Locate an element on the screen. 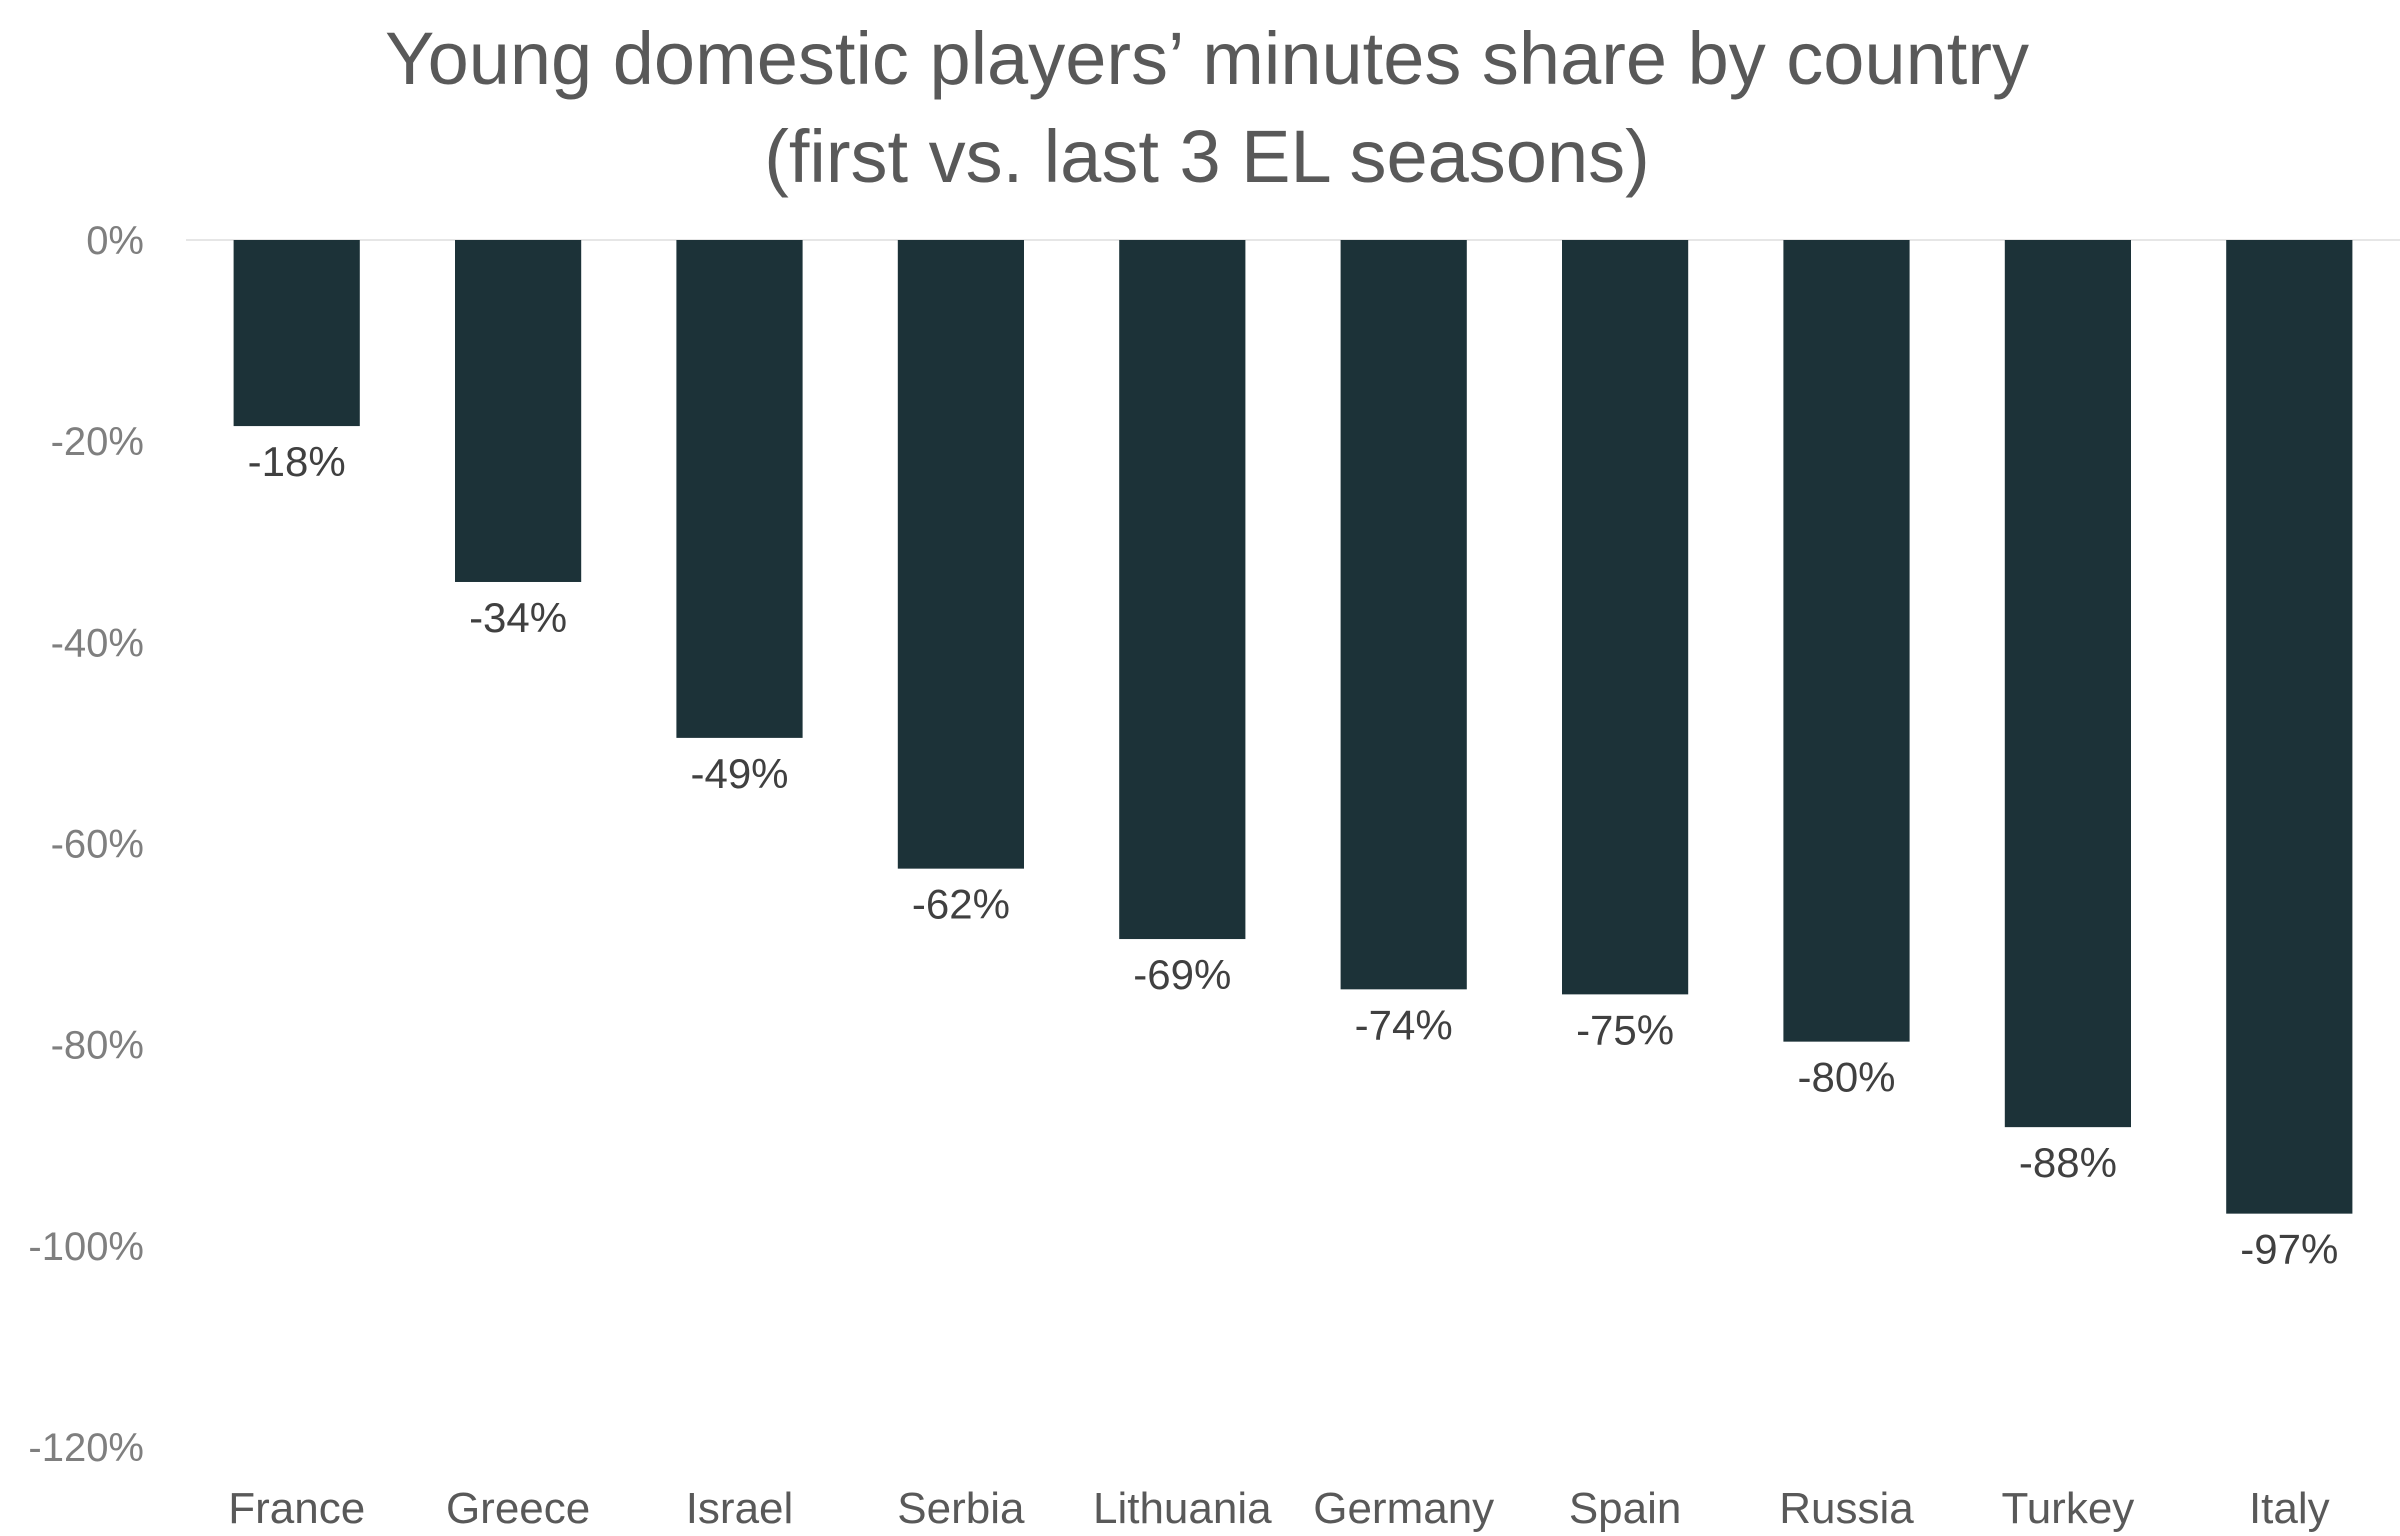  x-category-label: Lithuania is located at coordinates (1182, 1508).